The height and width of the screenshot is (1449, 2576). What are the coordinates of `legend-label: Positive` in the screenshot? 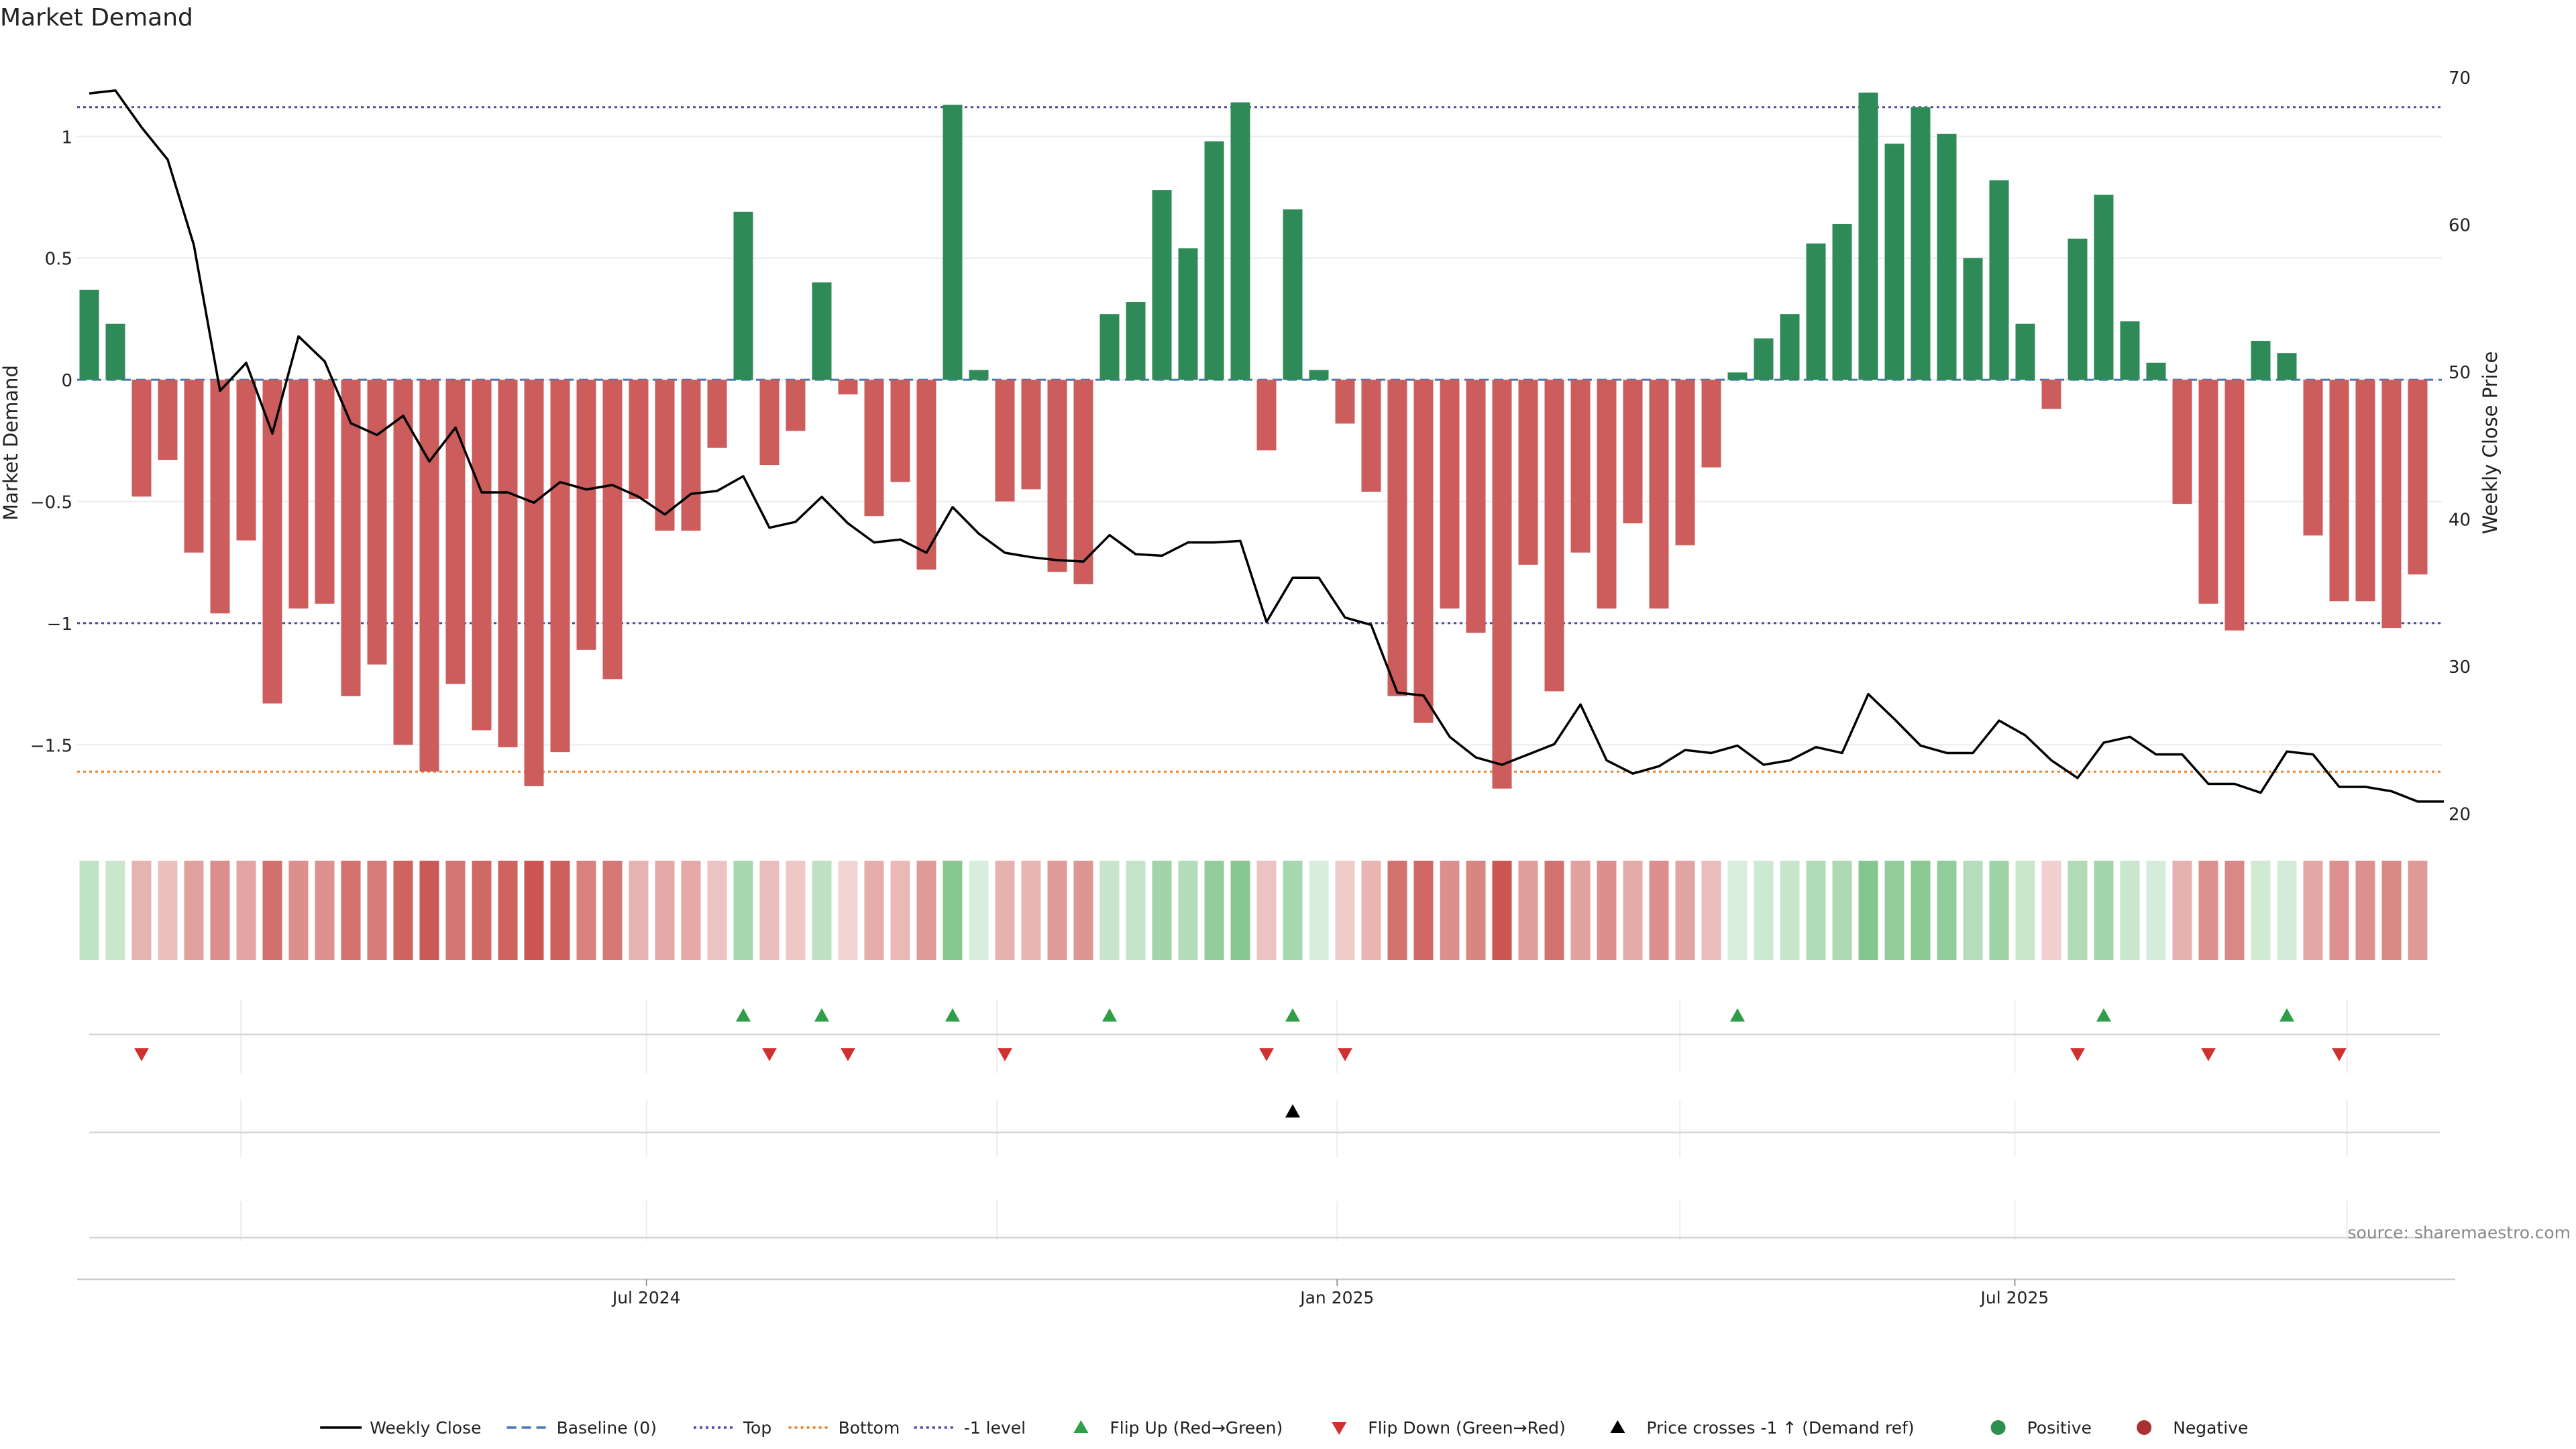 It's located at (2059, 1428).